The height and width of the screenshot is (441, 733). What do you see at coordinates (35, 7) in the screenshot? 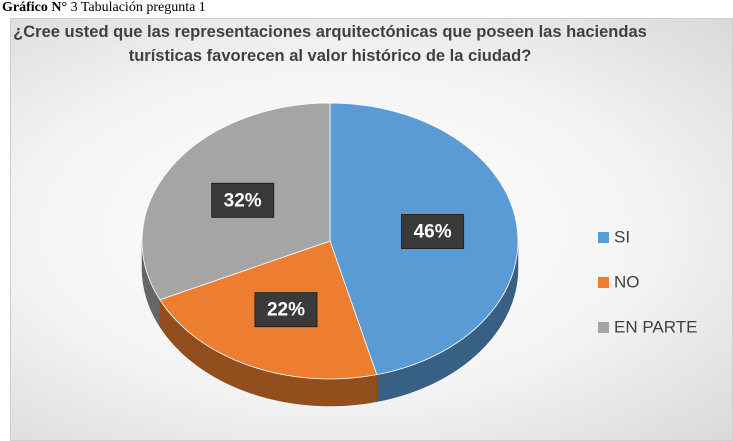
I see `caption-label: Gráfico N°` at bounding box center [35, 7].